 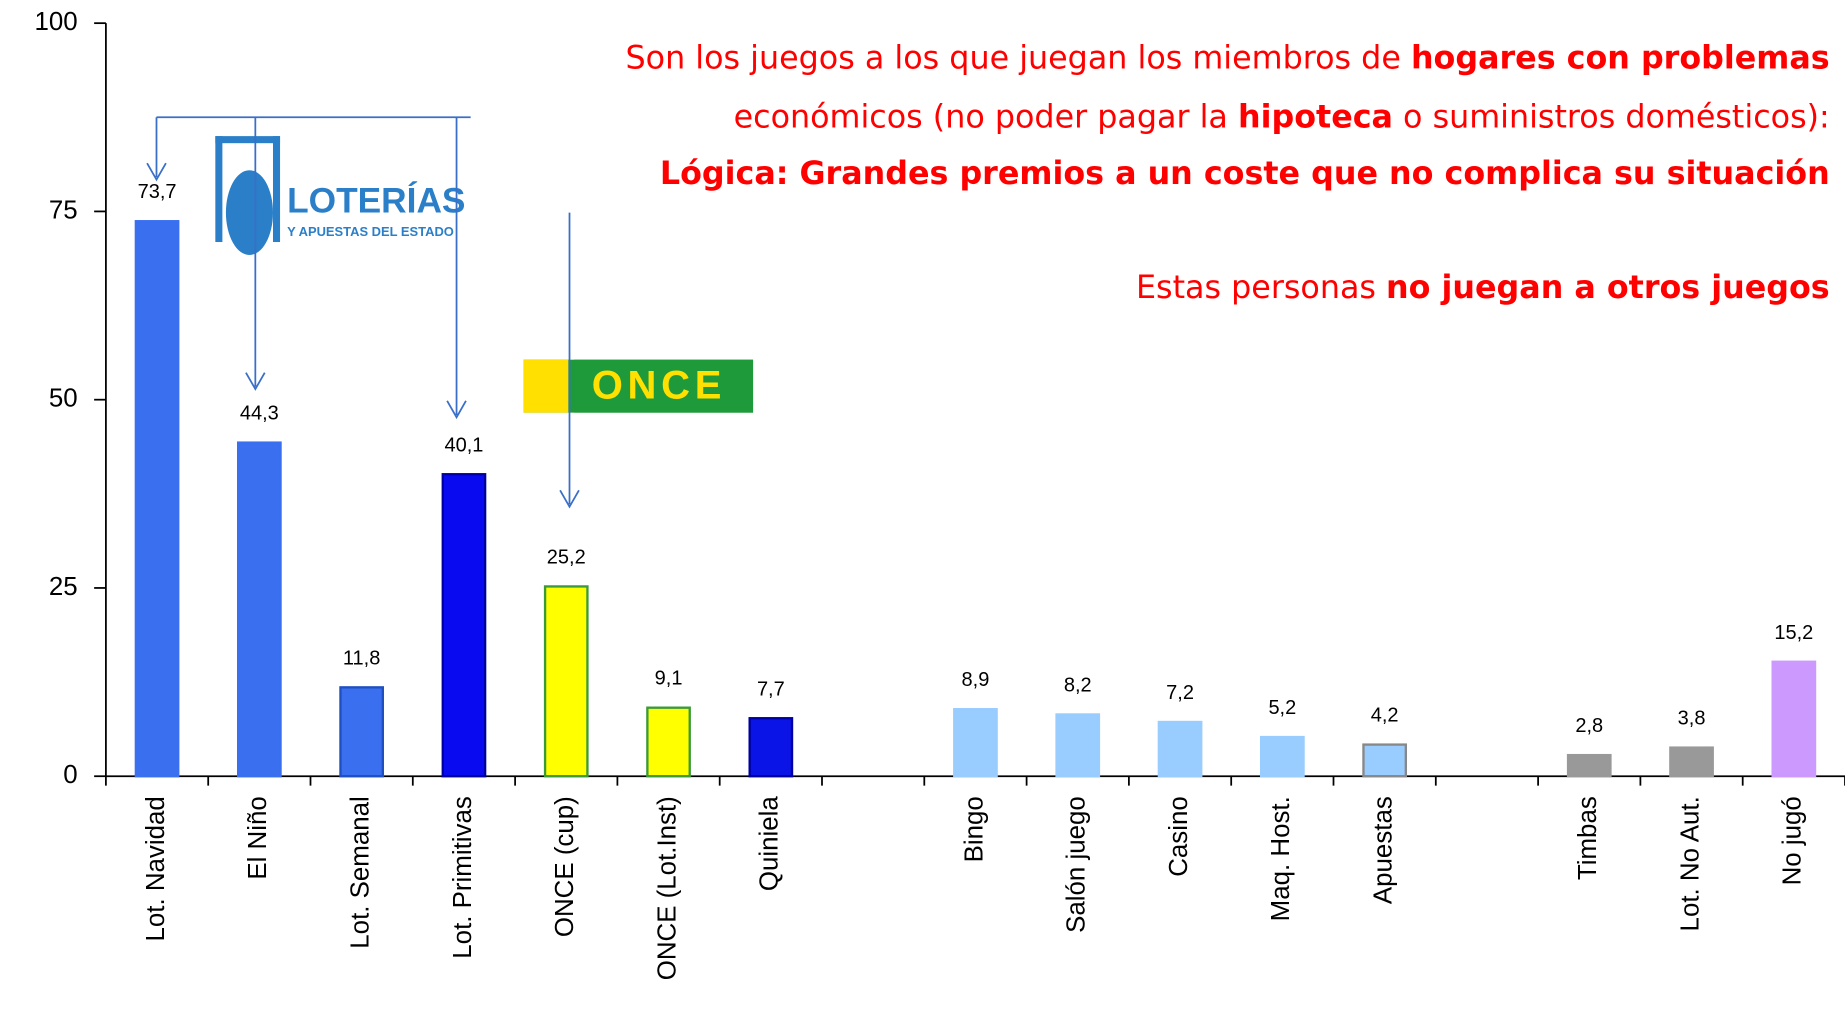 I want to click on data-label: 11,8, so click(x=361, y=658).